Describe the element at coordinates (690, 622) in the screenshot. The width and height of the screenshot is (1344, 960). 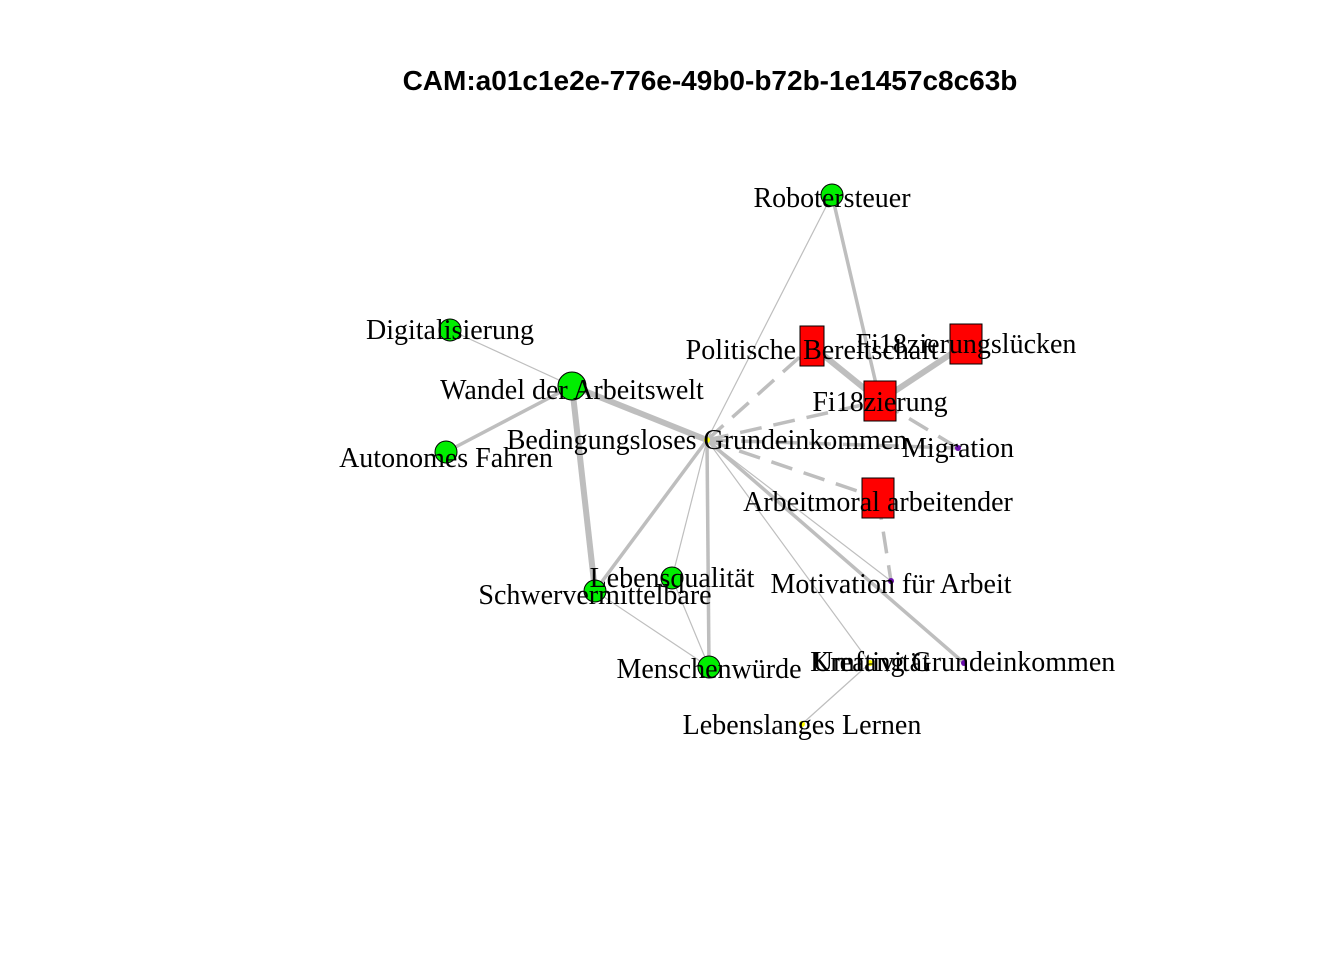
I see `edge-lebensq-wuerde` at that location.